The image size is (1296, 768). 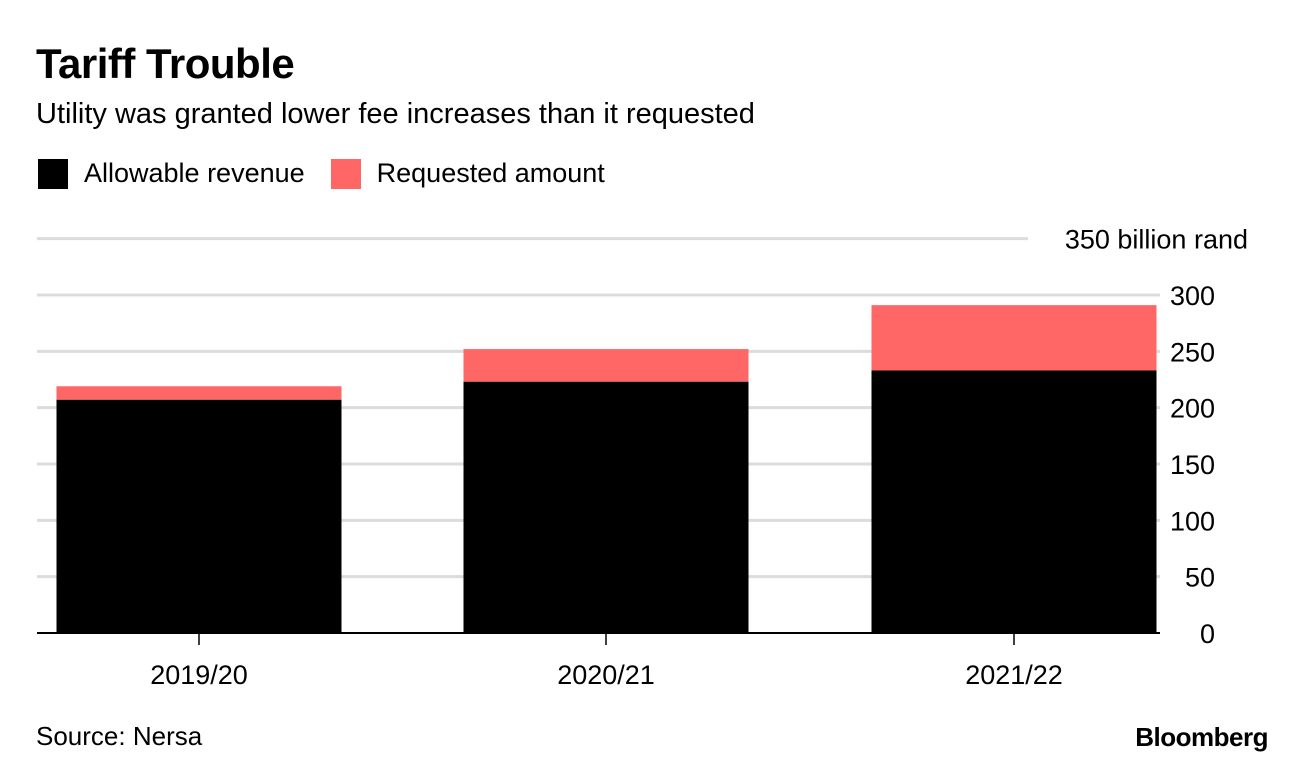 I want to click on y-tick-label: 350 billion rand, so click(x=1156, y=240).